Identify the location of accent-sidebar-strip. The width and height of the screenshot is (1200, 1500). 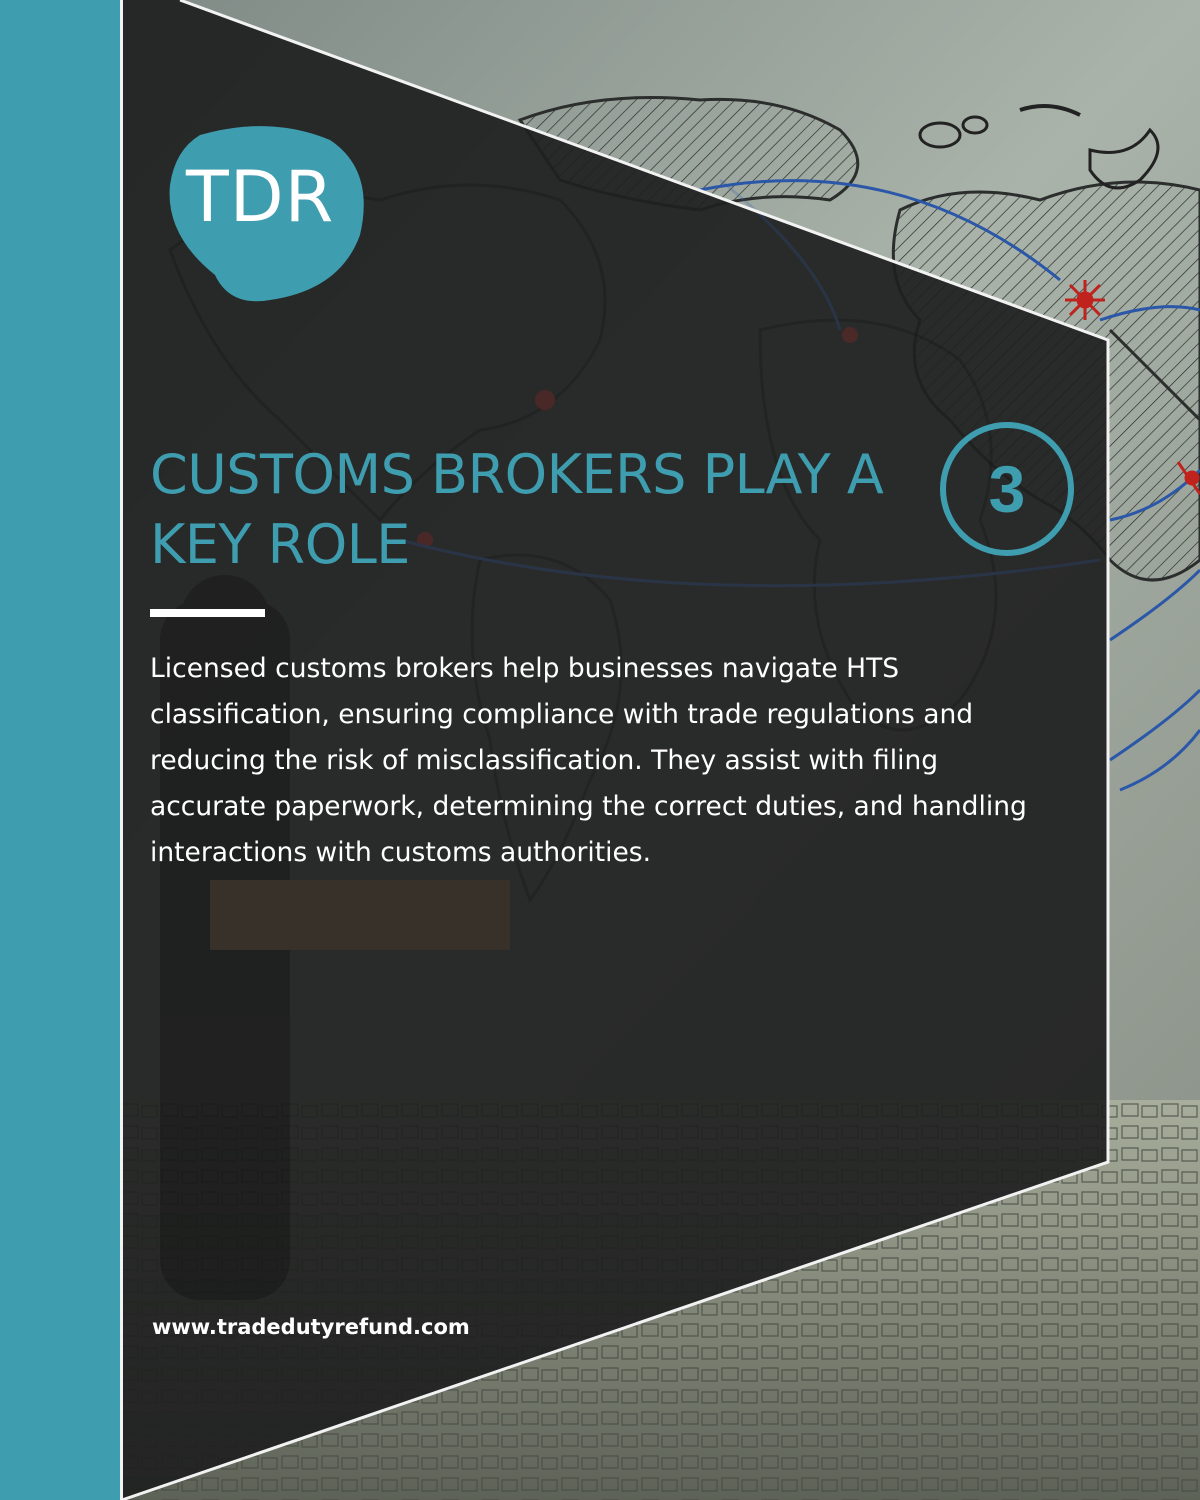
(60, 750).